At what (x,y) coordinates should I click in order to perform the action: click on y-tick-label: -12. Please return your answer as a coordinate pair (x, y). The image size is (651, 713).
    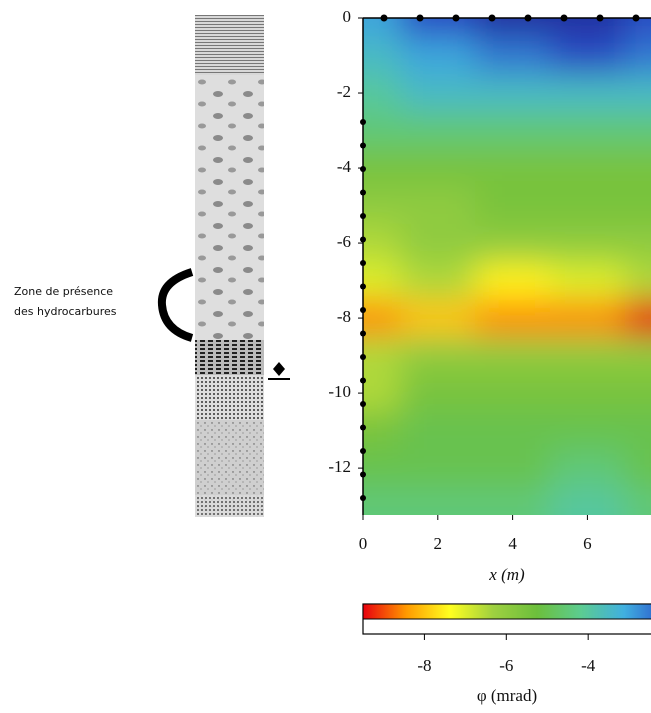
    Looking at the image, I should click on (339, 466).